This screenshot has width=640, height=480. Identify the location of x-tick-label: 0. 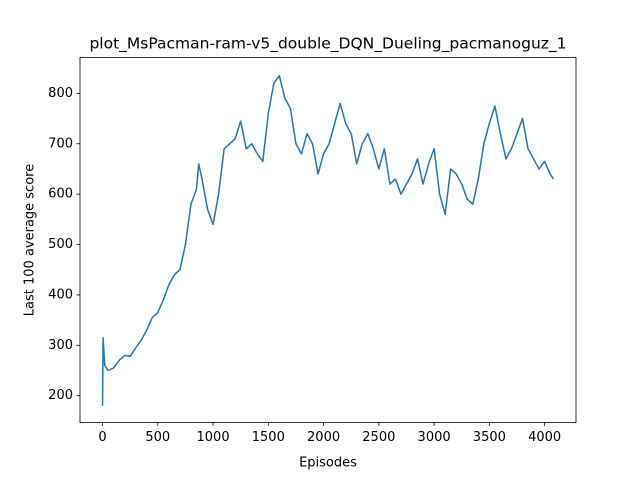
(102, 437).